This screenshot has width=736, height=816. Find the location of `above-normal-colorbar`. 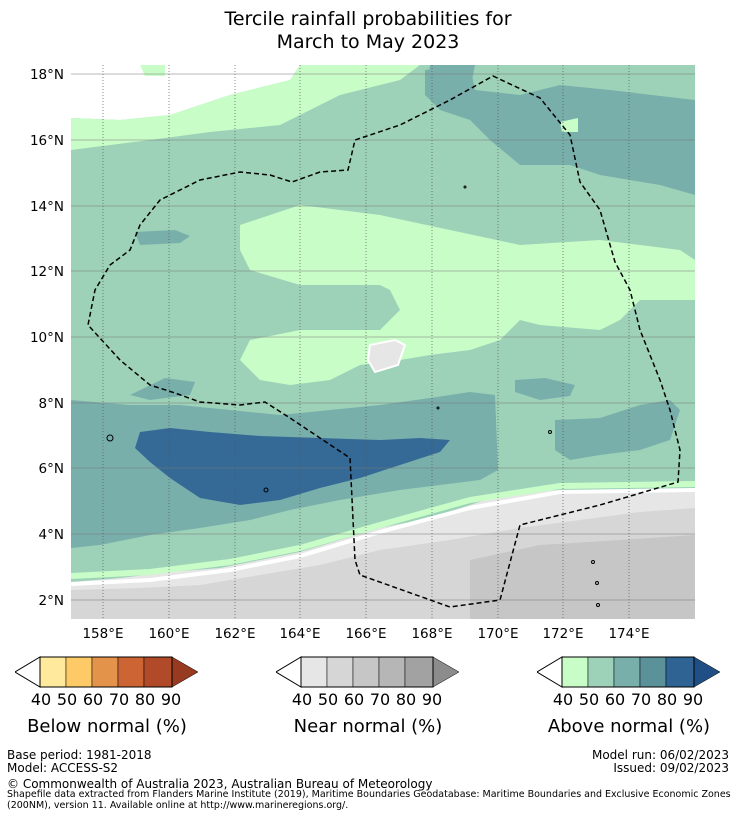

above-normal-colorbar is located at coordinates (629, 672).